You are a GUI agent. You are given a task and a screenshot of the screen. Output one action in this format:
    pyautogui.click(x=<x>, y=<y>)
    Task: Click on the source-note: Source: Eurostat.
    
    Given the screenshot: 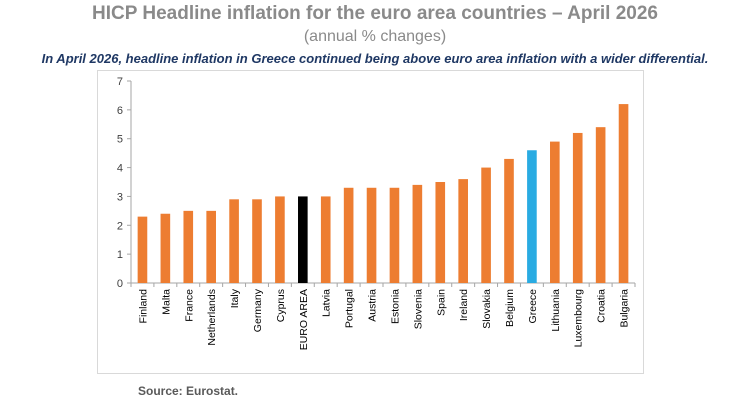 What is the action you would take?
    pyautogui.click(x=188, y=391)
    